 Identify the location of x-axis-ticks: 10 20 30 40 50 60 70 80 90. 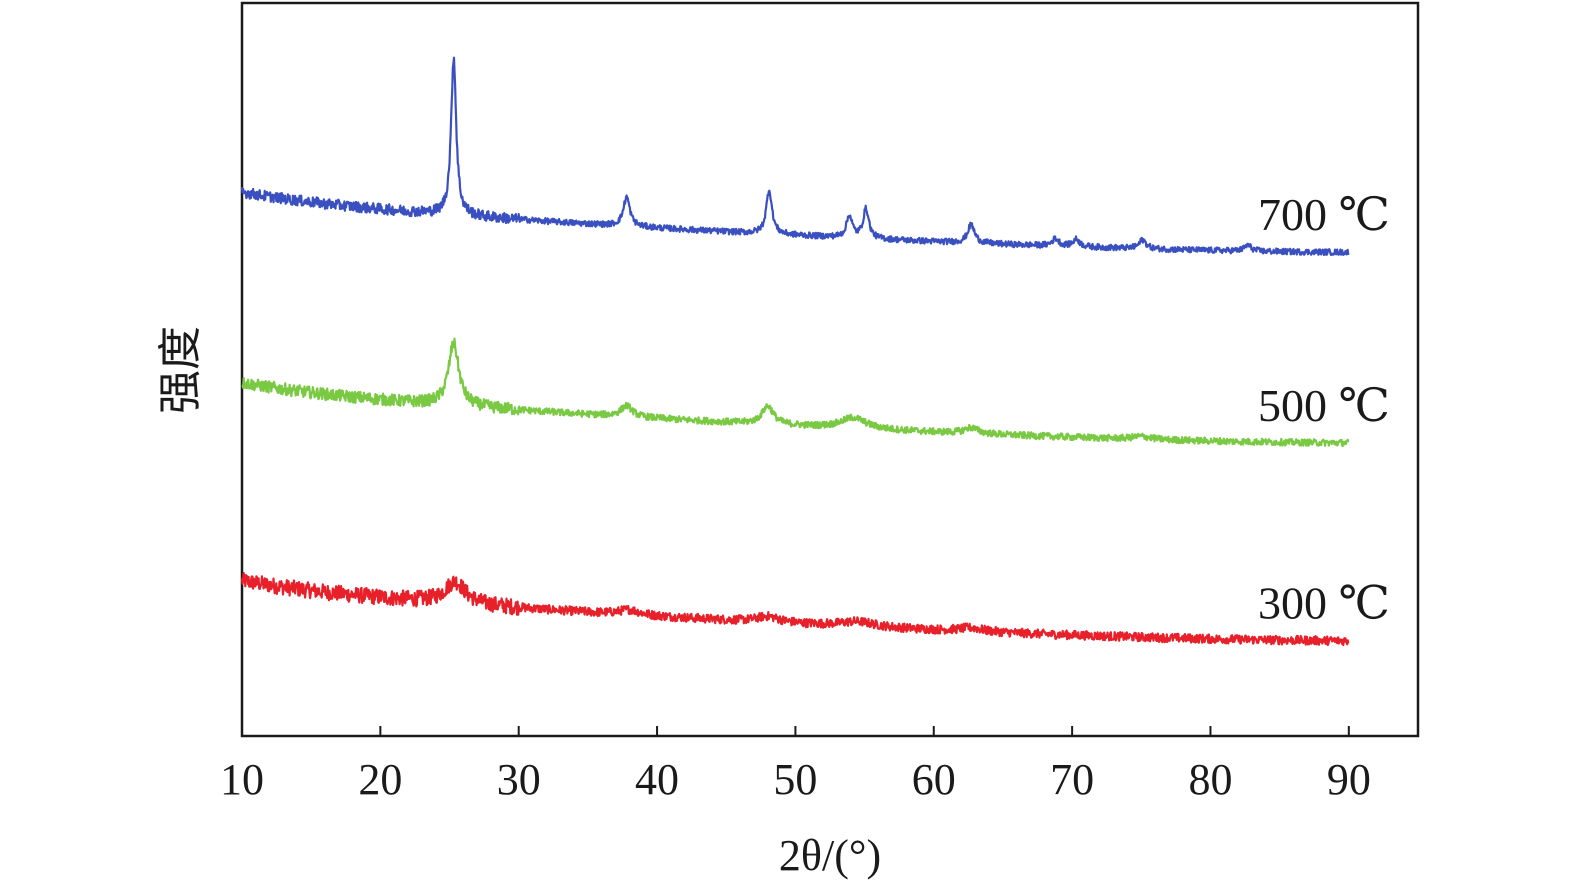
(795, 765).